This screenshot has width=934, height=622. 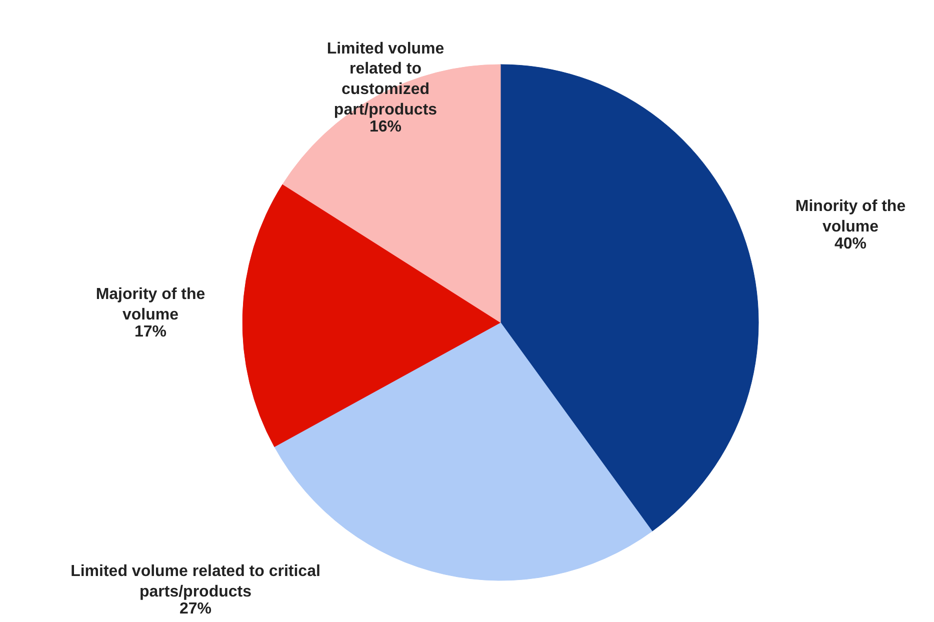 What do you see at coordinates (850, 217) in the screenshot?
I see `slice-label: Minority of the volume` at bounding box center [850, 217].